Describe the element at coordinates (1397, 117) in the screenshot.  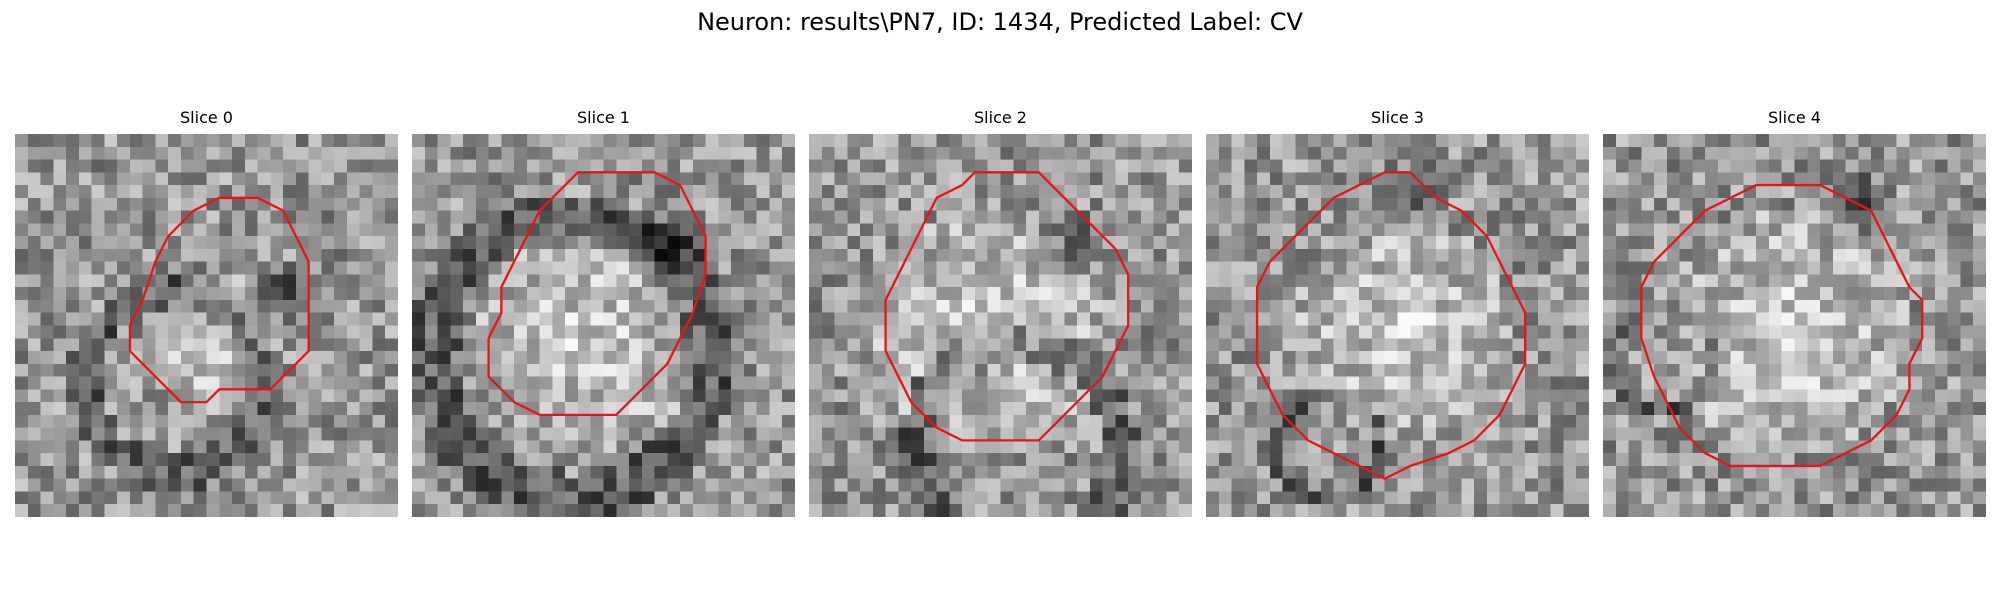
I see `slice-title: Slice 3` at that location.